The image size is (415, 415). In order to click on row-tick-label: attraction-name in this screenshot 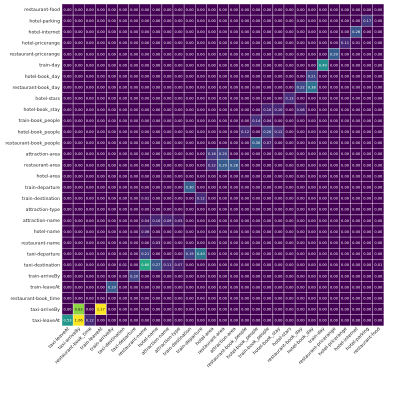, I will do `click(41, 221)`.